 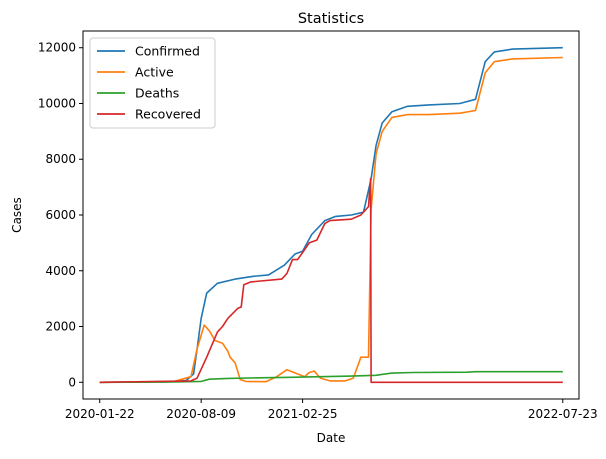 I want to click on y-axis-label: Cases, so click(x=17, y=215).